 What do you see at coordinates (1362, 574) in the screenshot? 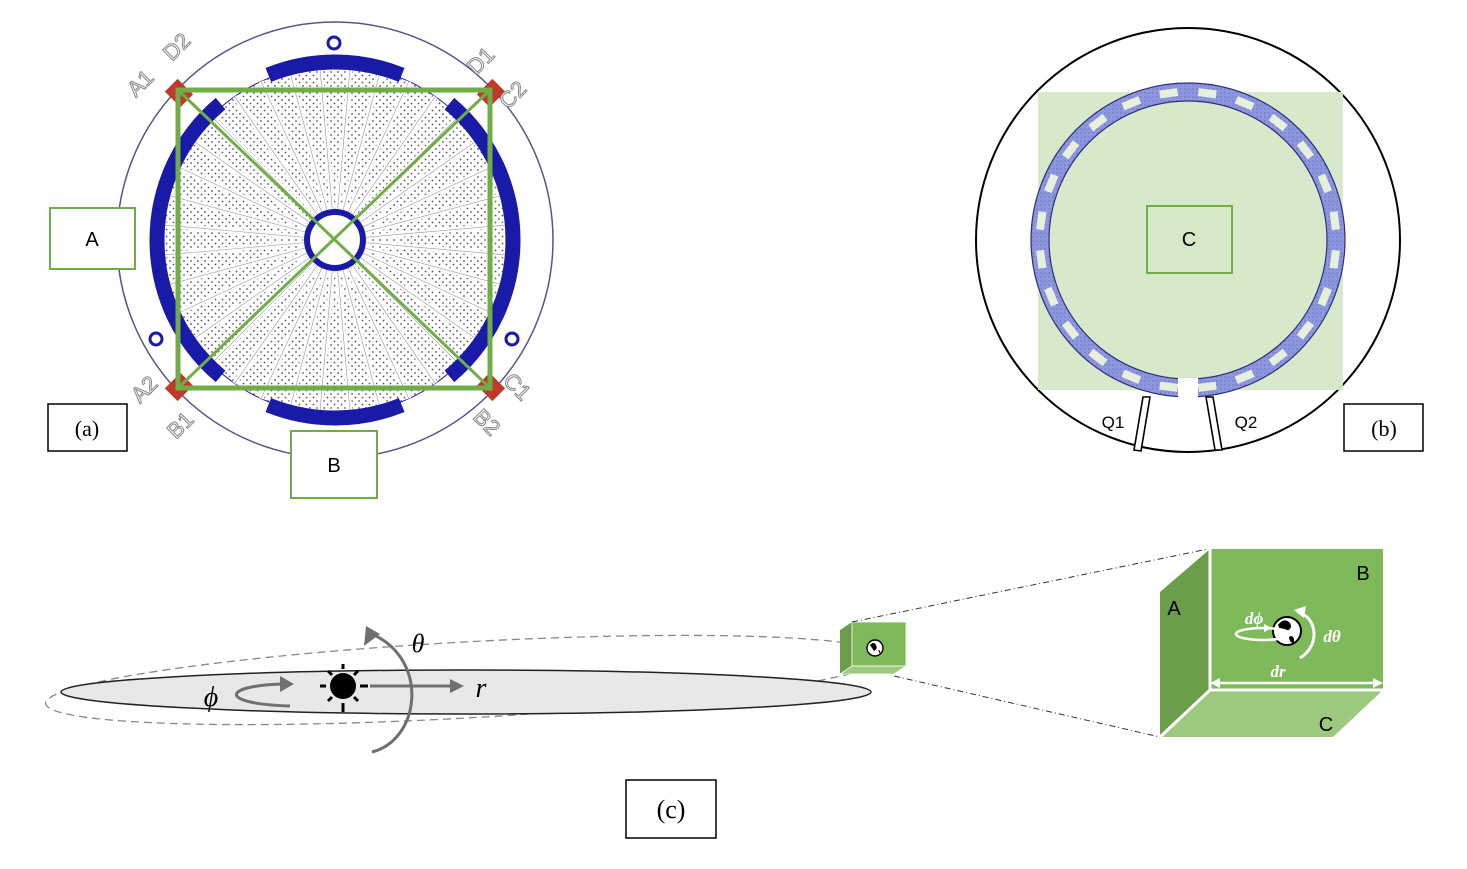
I see `cube-label-b: B` at bounding box center [1362, 574].